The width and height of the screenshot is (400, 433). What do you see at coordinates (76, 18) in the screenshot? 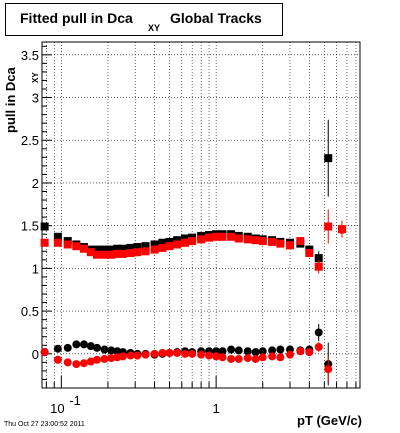
I see `chart-title: Fitted pull in Dca` at bounding box center [76, 18].